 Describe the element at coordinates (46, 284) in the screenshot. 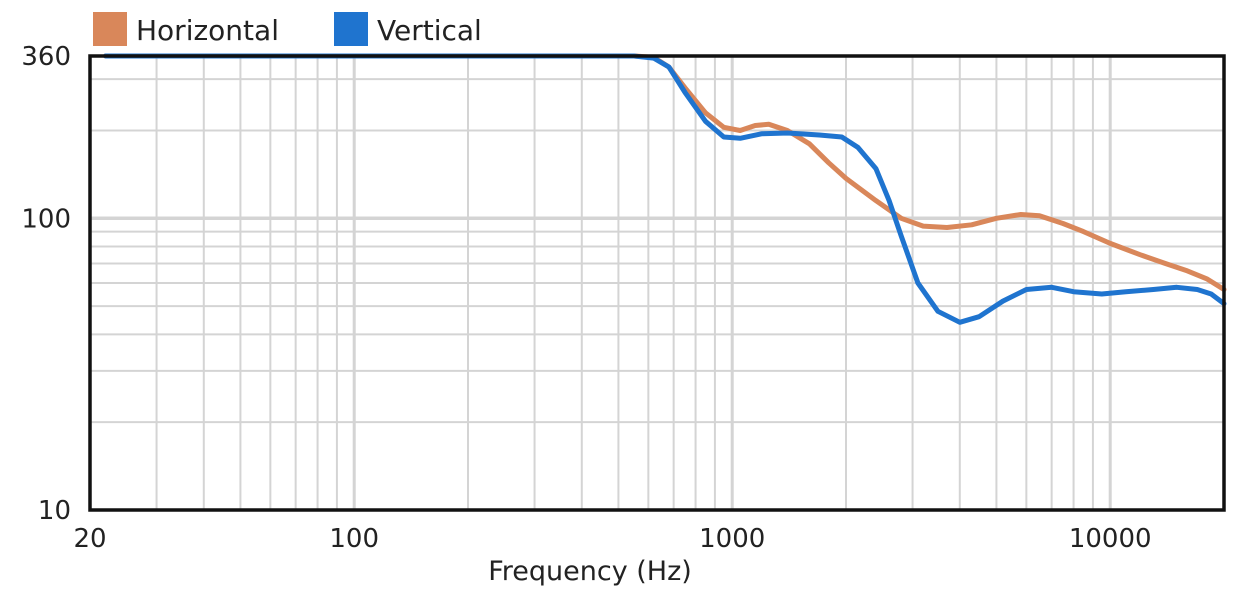

I see `y-axis-tick-labels: 10 100 360` at that location.